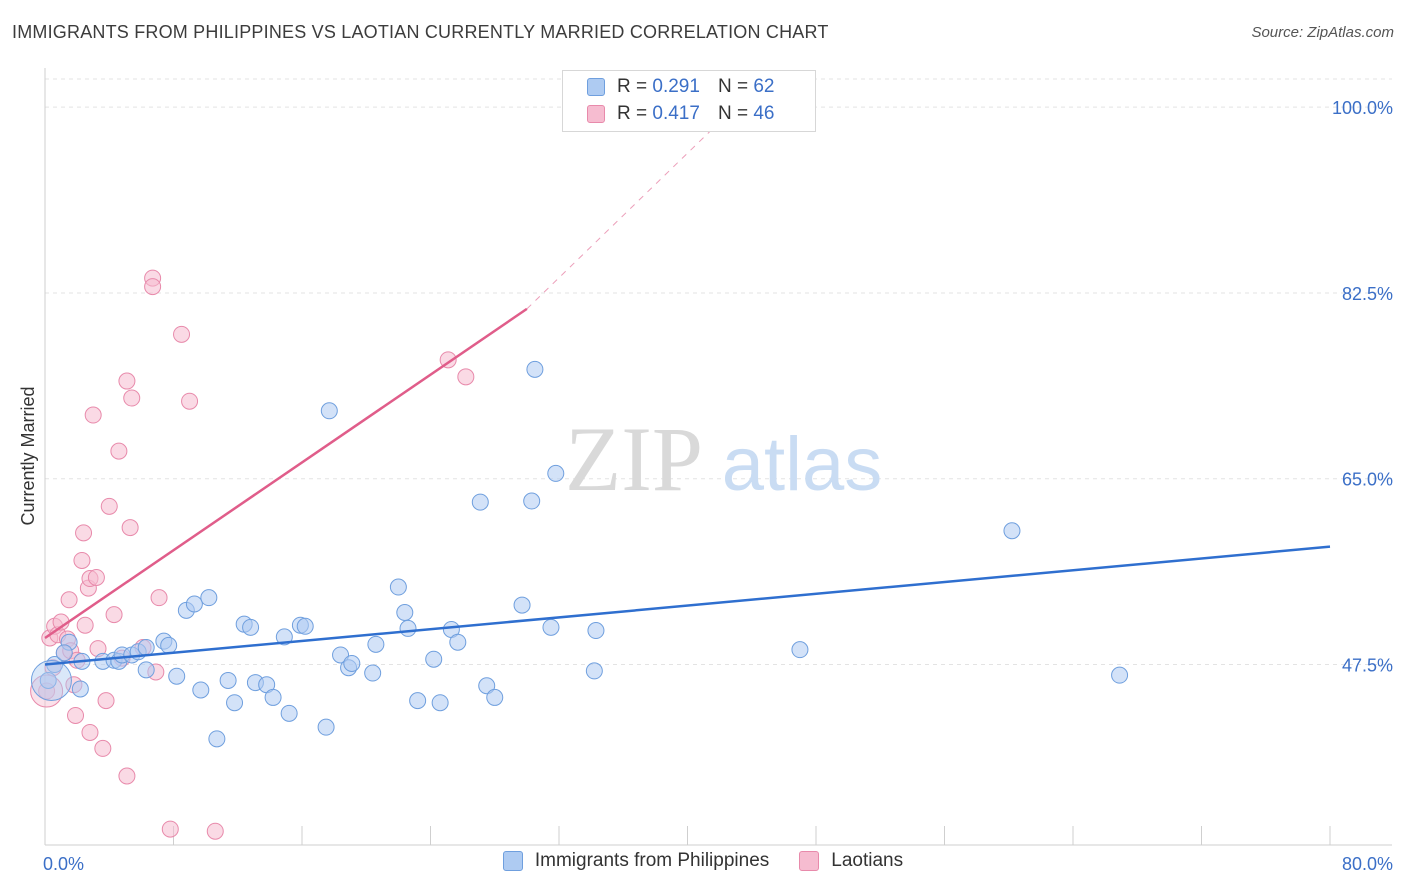 The width and height of the screenshot is (1406, 892). I want to click on r-value: 0.417, so click(676, 113).